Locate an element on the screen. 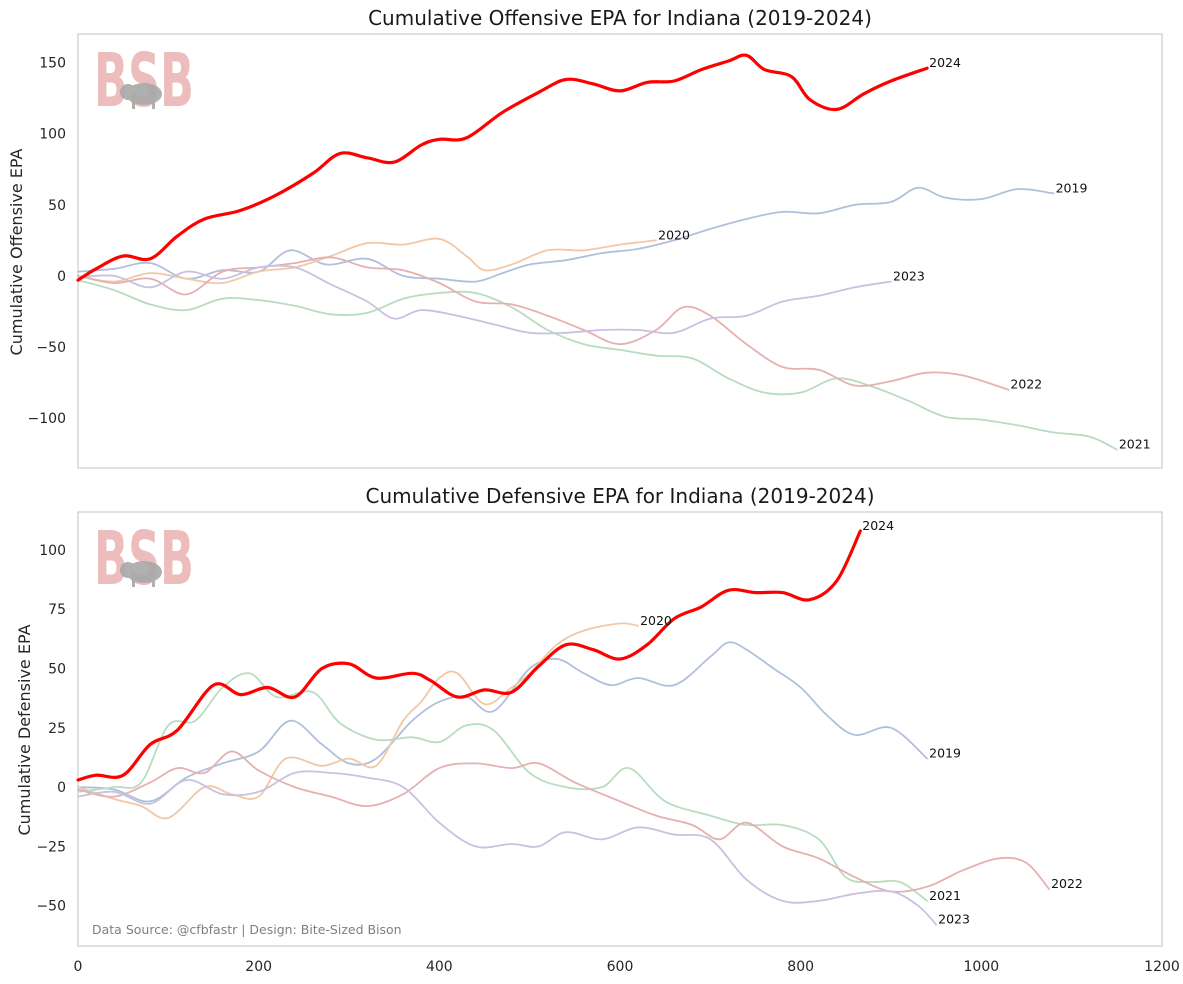 The image size is (1183, 984). y-tick-label: −100 is located at coordinates (47, 419).